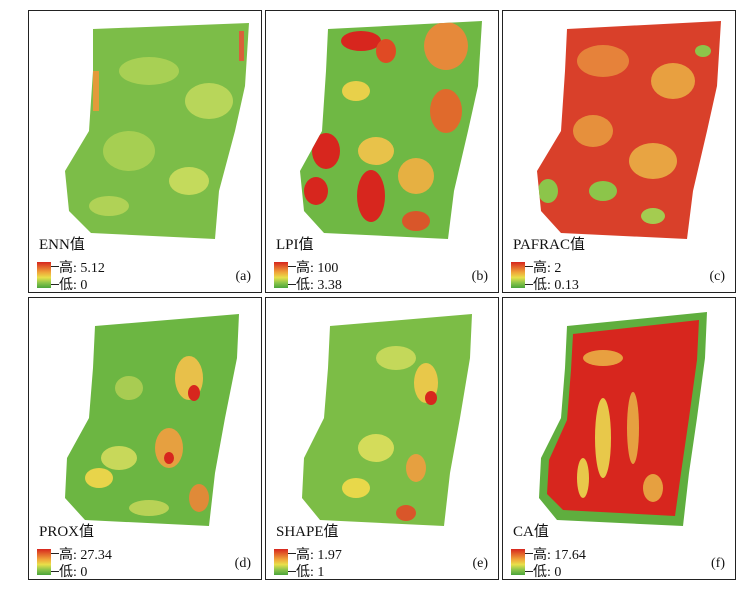 Image resolution: width=756 pixels, height=592 pixels. I want to click on panel-letter: (a), so click(243, 276).